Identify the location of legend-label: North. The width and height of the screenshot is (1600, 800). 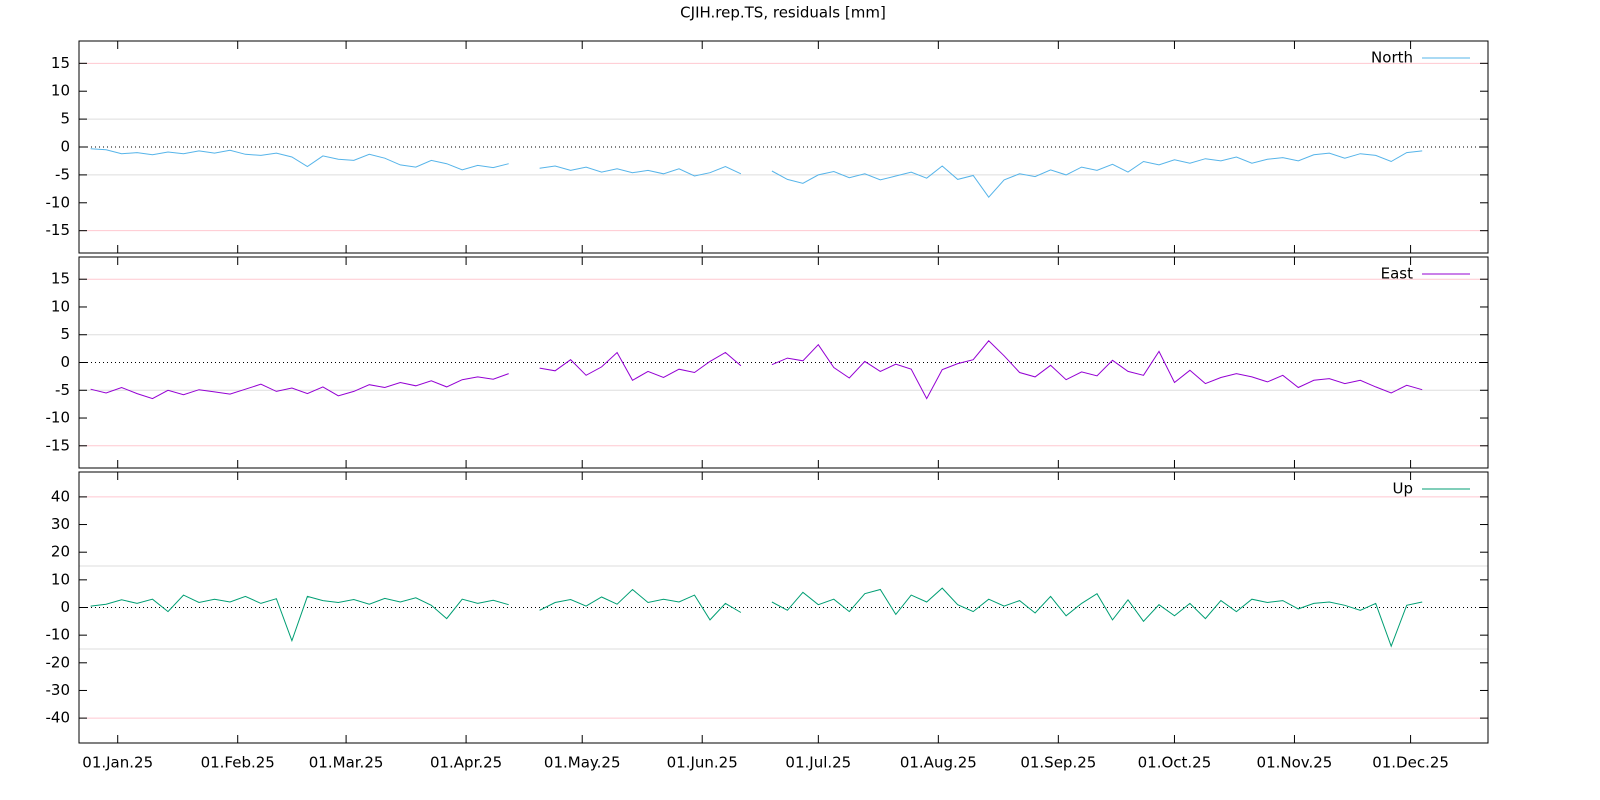
(1392, 58).